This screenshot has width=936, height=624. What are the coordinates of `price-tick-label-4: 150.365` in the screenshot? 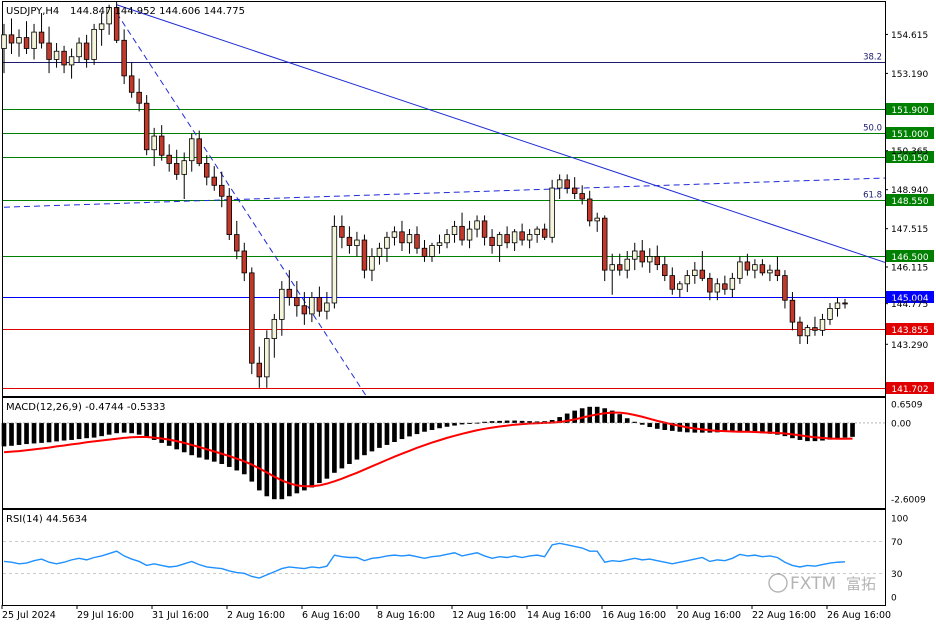 It's located at (909, 152).